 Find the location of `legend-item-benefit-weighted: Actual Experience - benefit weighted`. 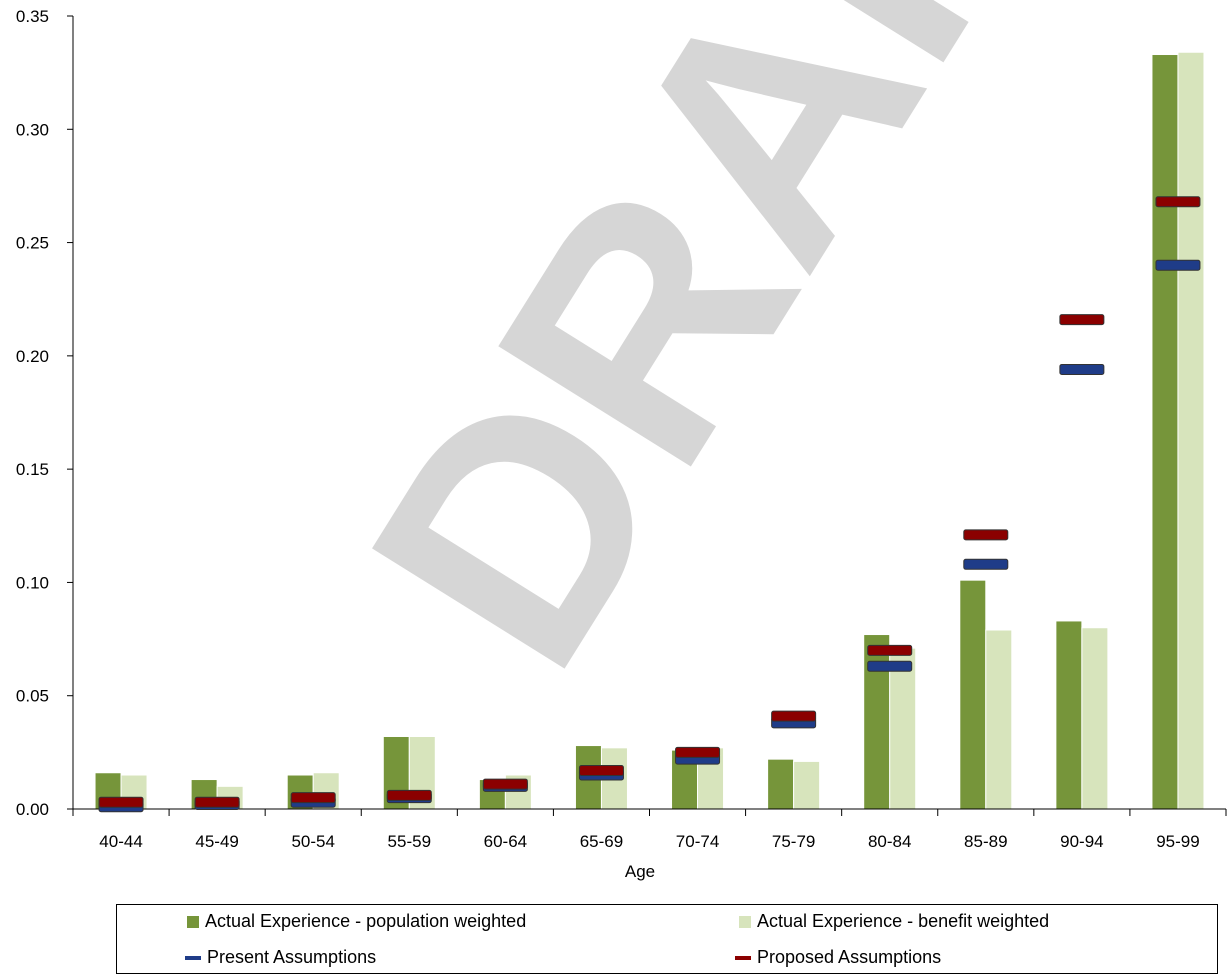

legend-item-benefit-weighted: Actual Experience - benefit weighted is located at coordinates (894, 921).